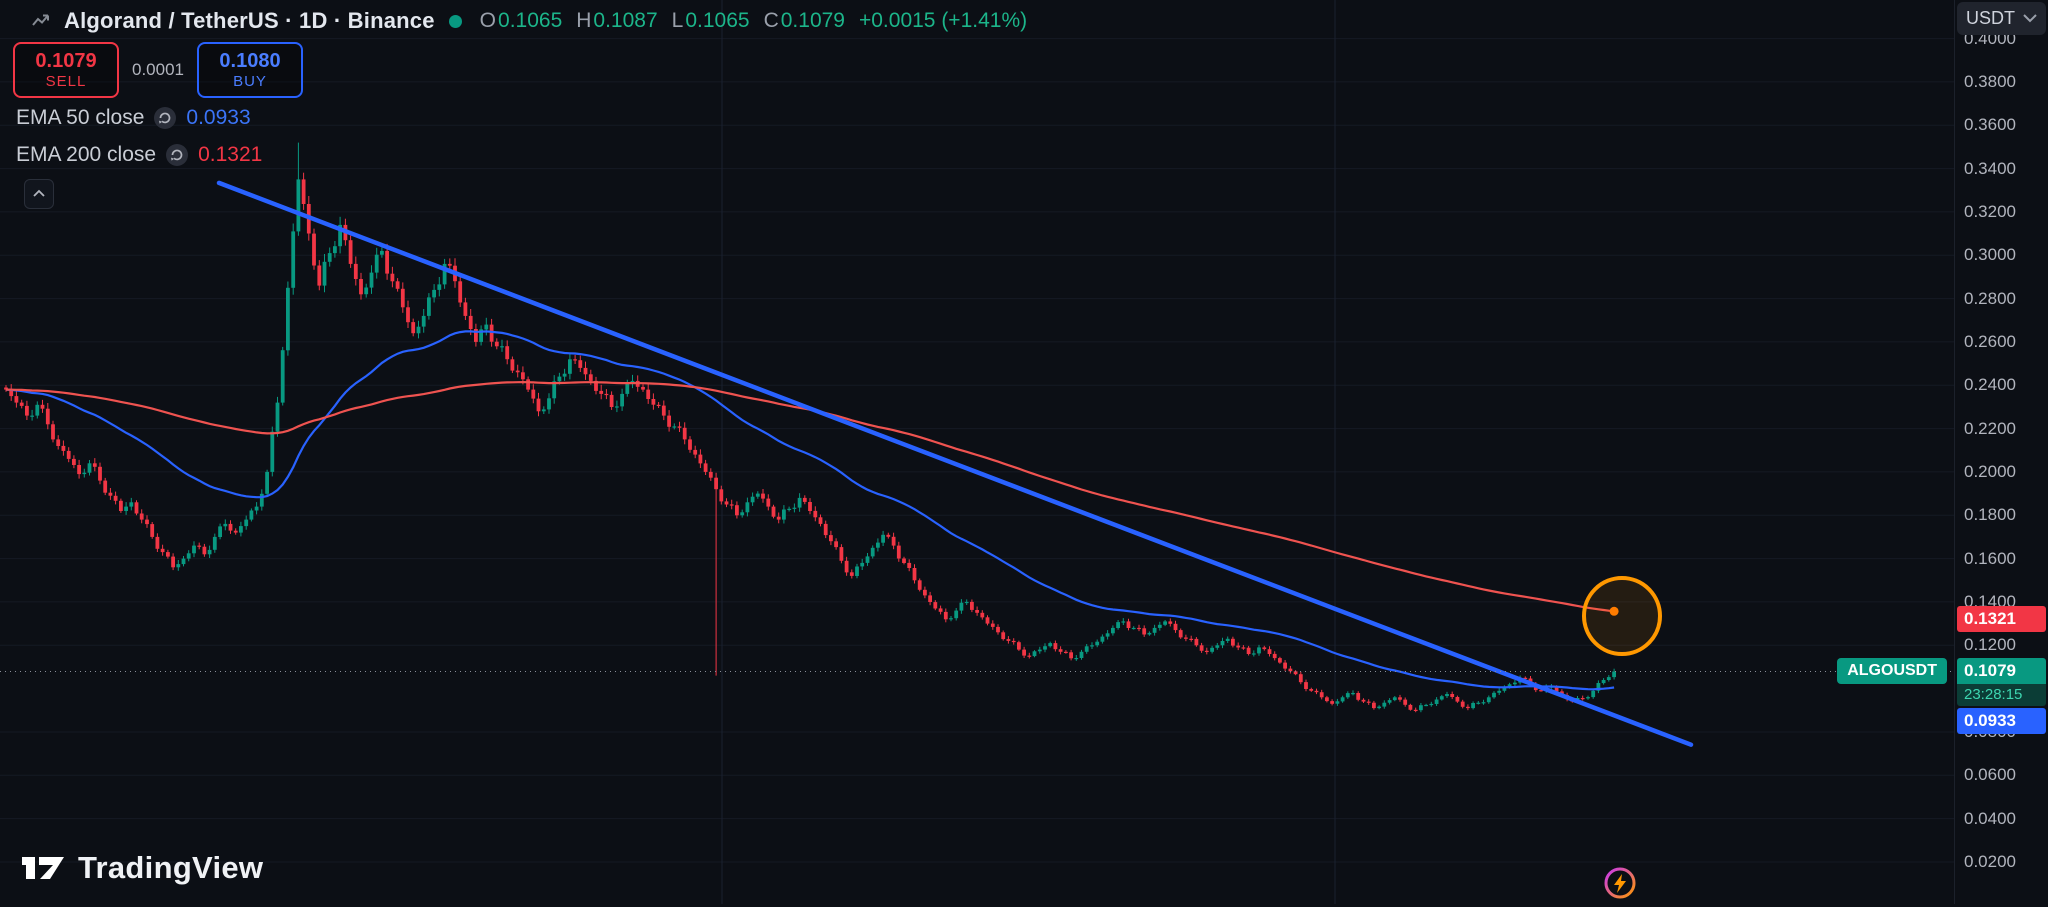 This screenshot has width=2048, height=907. I want to click on price-tick: 0.0400, so click(1990, 818).